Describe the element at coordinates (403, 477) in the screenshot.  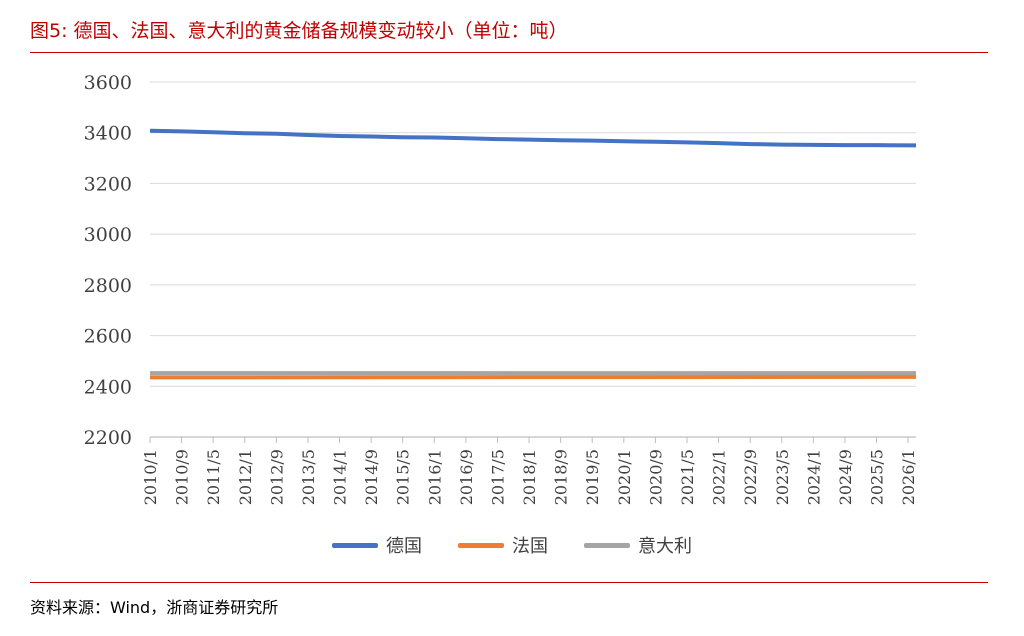
I see `x-tick-label: 2015/5` at that location.